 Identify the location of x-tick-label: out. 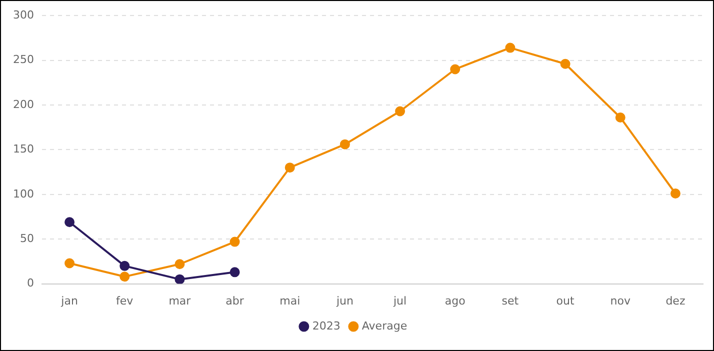
(565, 301).